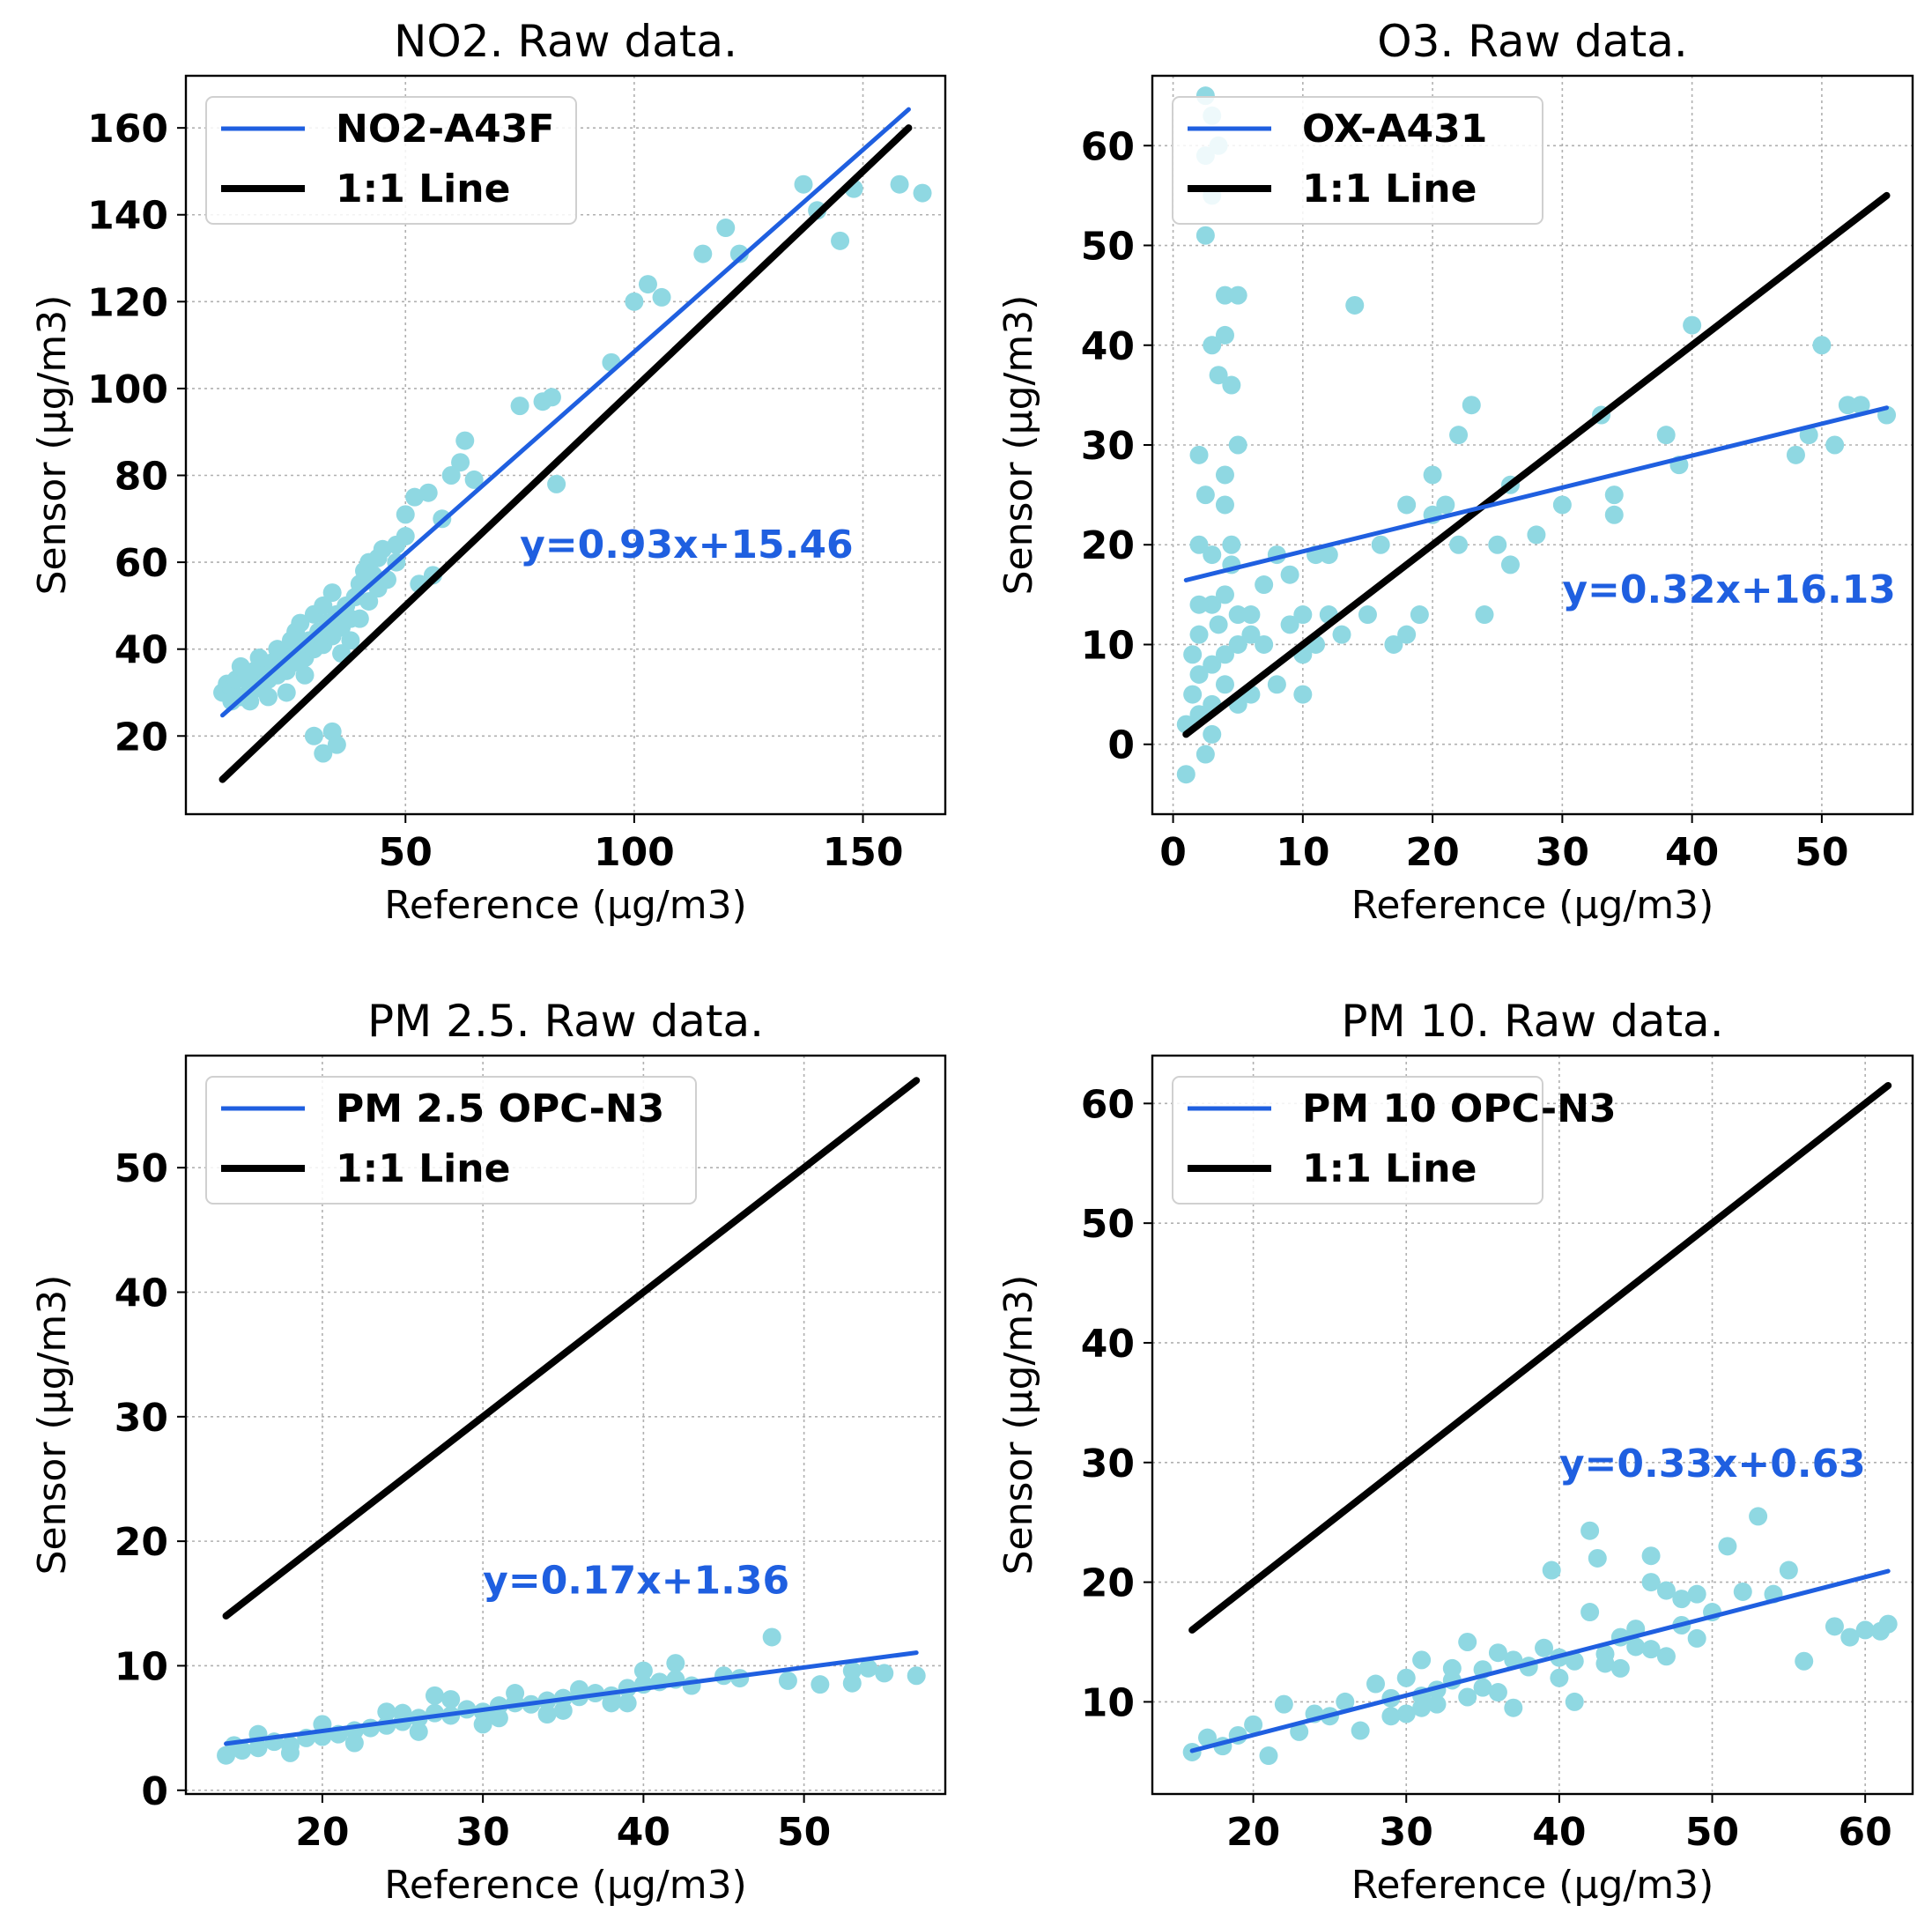 This screenshot has width=1932, height=1920. What do you see at coordinates (1108, 447) in the screenshot?
I see `y-tick-label: 30` at bounding box center [1108, 447].